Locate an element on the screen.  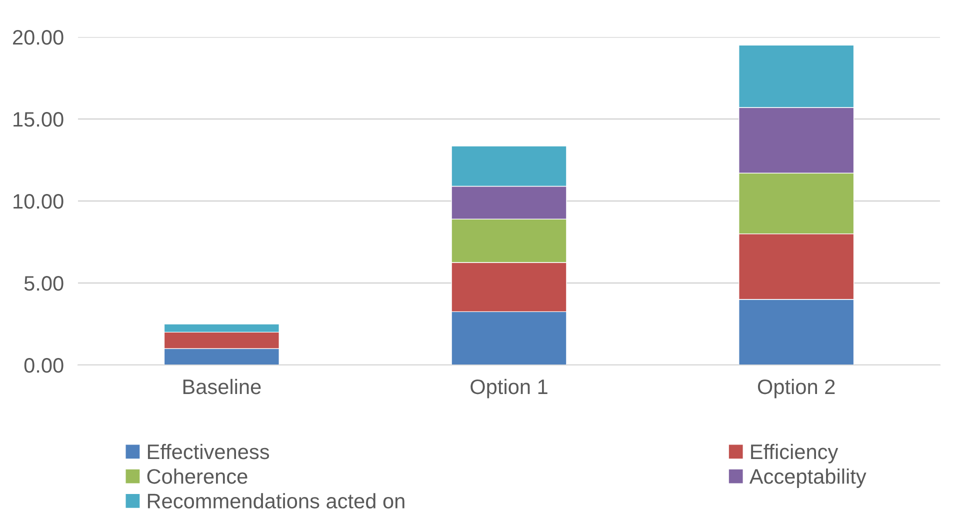
x-tick-label: Baseline is located at coordinates (222, 386).